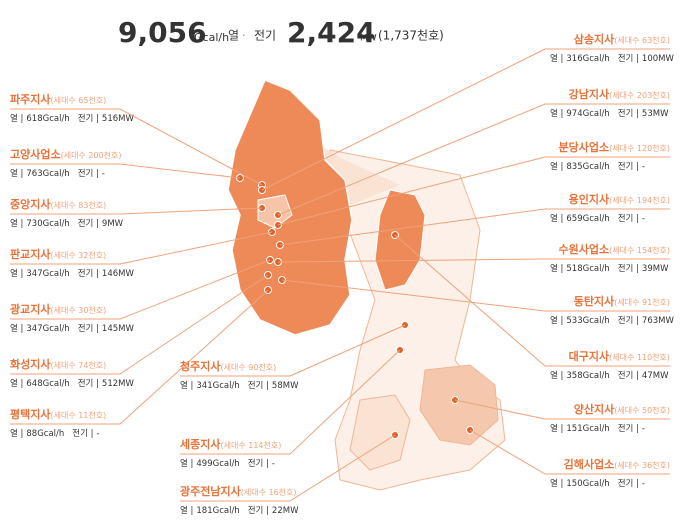 This screenshot has width=680, height=530. I want to click on branch-name: 세종지사, so click(200, 444).